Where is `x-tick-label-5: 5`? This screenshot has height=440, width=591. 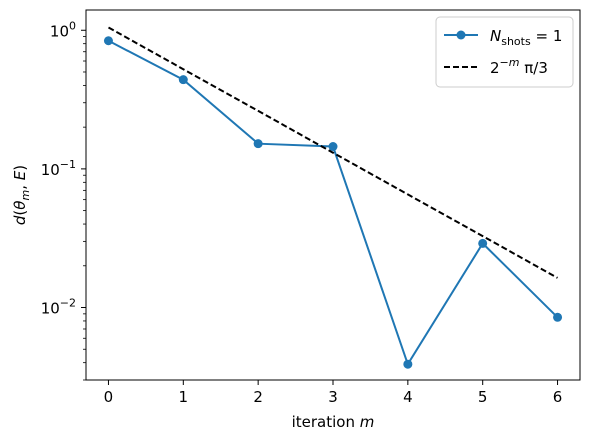 x-tick-label-5: 5 is located at coordinates (483, 397).